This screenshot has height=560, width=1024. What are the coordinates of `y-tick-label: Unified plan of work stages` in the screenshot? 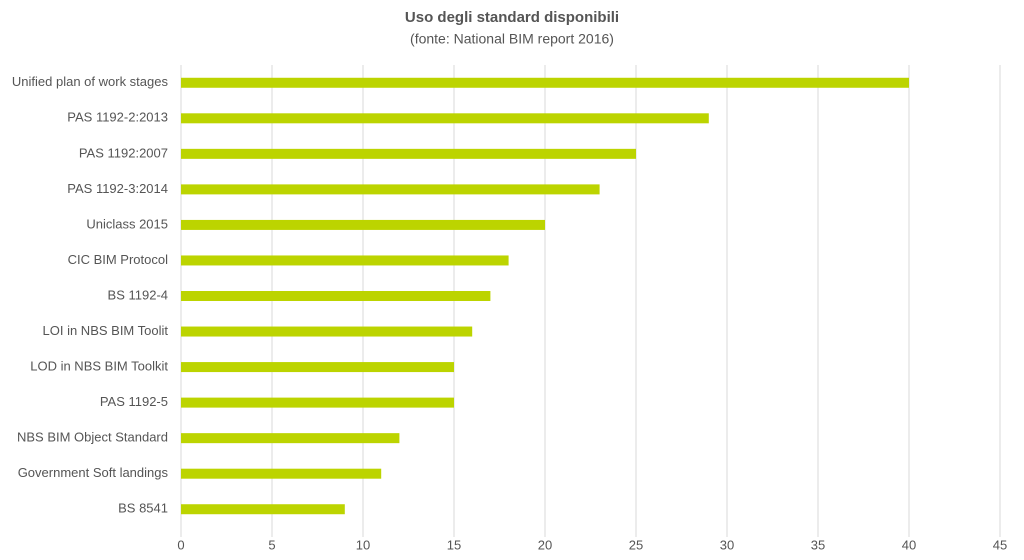 It's located at (90, 81).